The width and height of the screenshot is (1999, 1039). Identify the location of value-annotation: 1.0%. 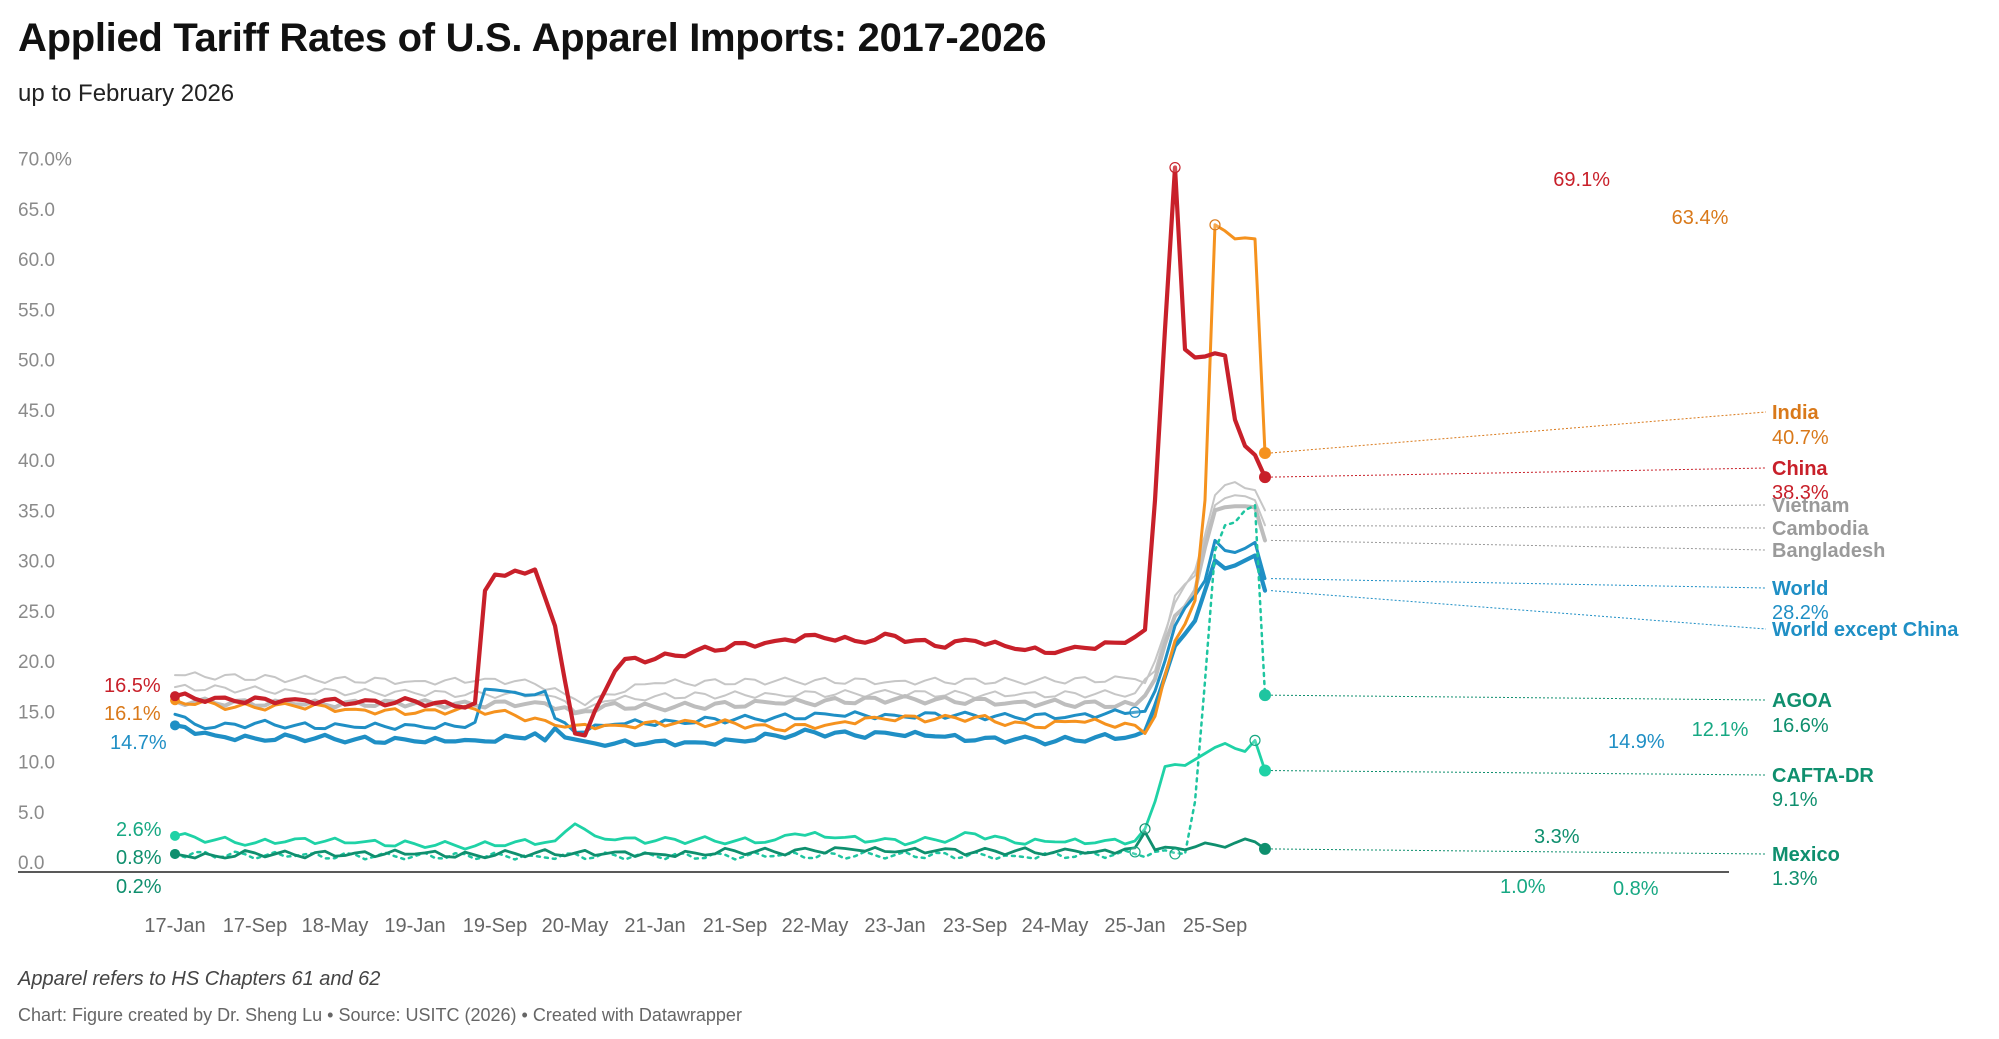
(1523, 887).